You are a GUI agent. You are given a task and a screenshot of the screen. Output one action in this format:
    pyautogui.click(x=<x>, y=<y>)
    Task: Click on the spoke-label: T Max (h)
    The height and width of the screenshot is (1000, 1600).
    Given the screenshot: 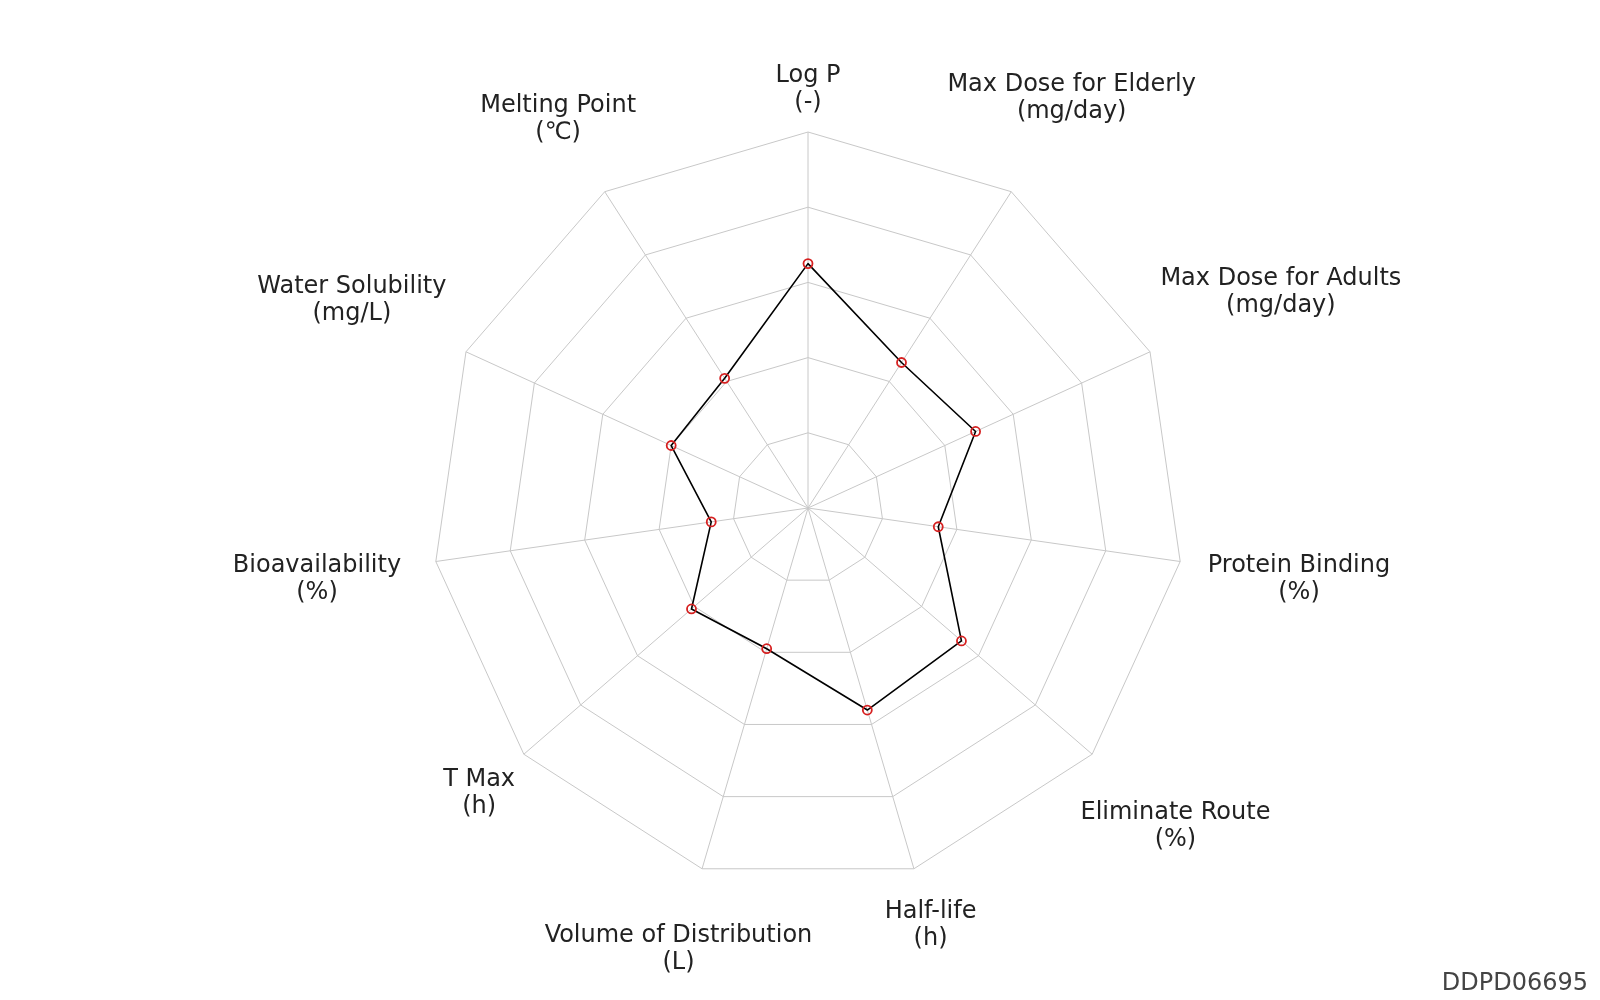 What is the action you would take?
    pyautogui.click(x=479, y=791)
    